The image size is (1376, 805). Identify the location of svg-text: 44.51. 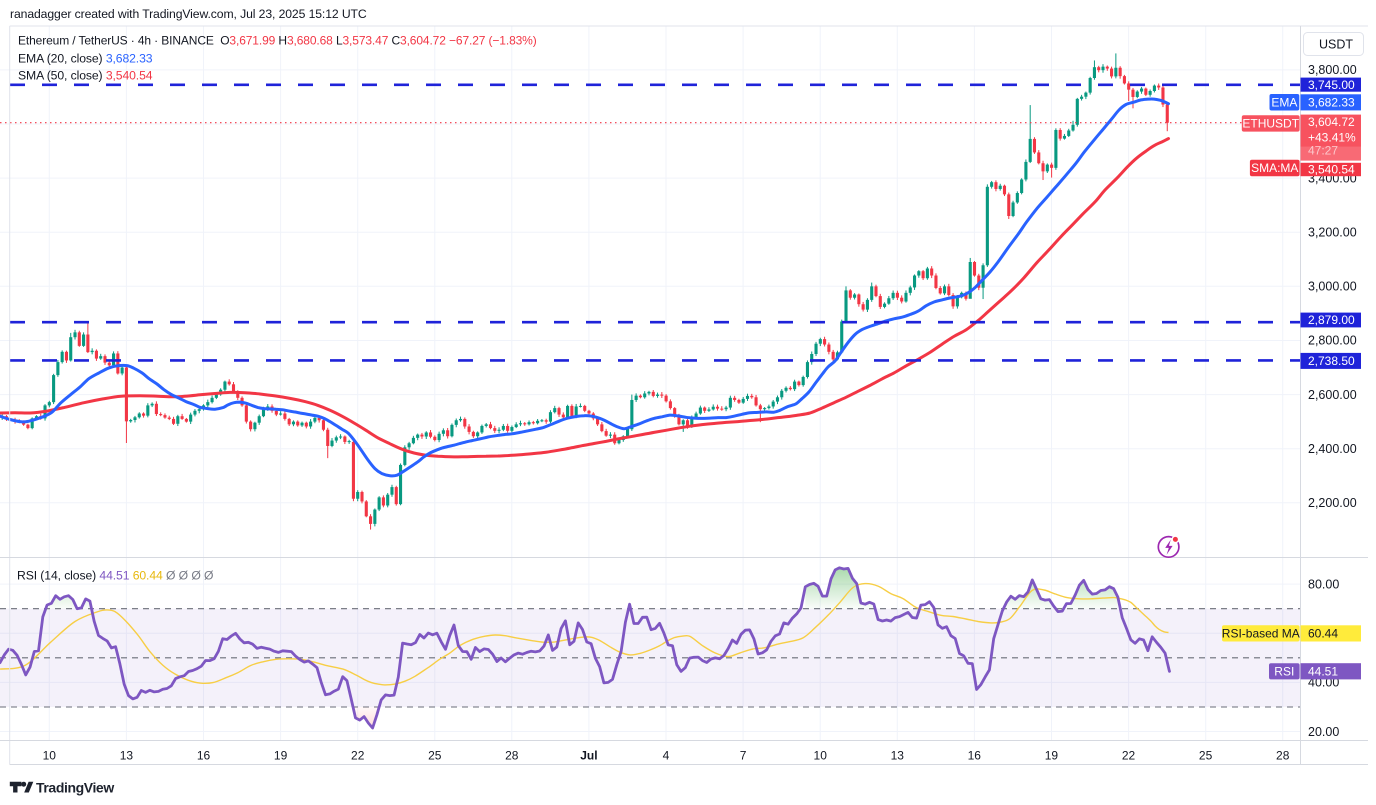
(1323, 672).